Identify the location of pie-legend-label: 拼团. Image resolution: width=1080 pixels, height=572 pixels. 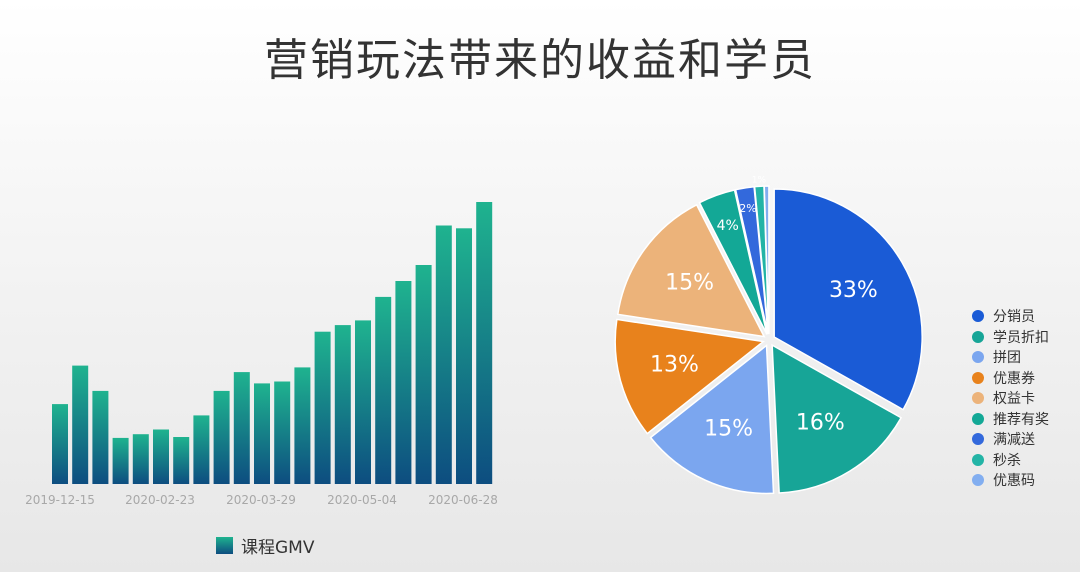
(1007, 358).